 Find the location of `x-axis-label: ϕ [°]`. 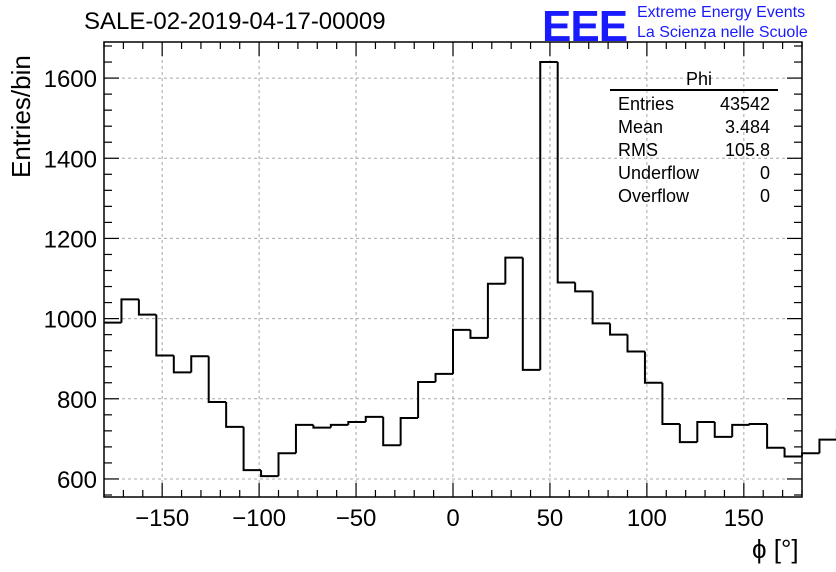

x-axis-label: ϕ [°] is located at coordinates (775, 549).